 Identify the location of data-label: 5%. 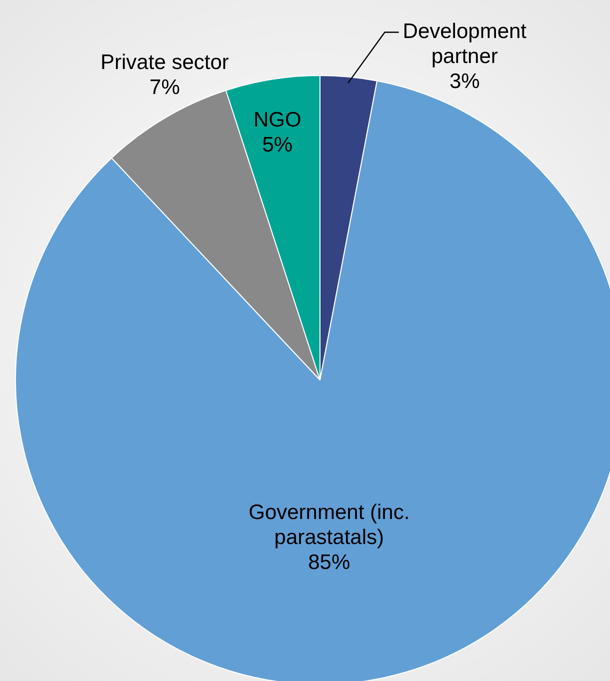
(277, 145).